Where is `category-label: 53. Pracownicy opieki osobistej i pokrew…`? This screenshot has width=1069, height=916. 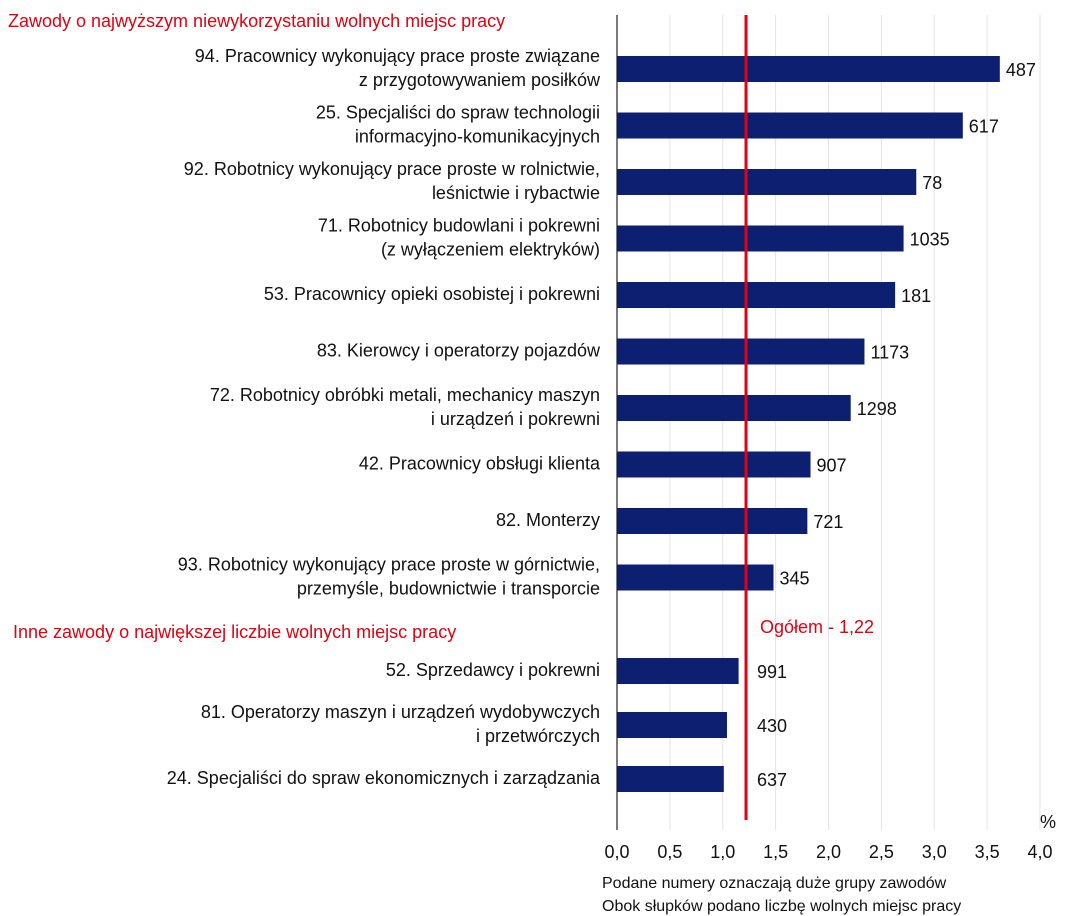
category-label: 53. Pracownicy opieki osobistej i pokrew… is located at coordinates (432, 294).